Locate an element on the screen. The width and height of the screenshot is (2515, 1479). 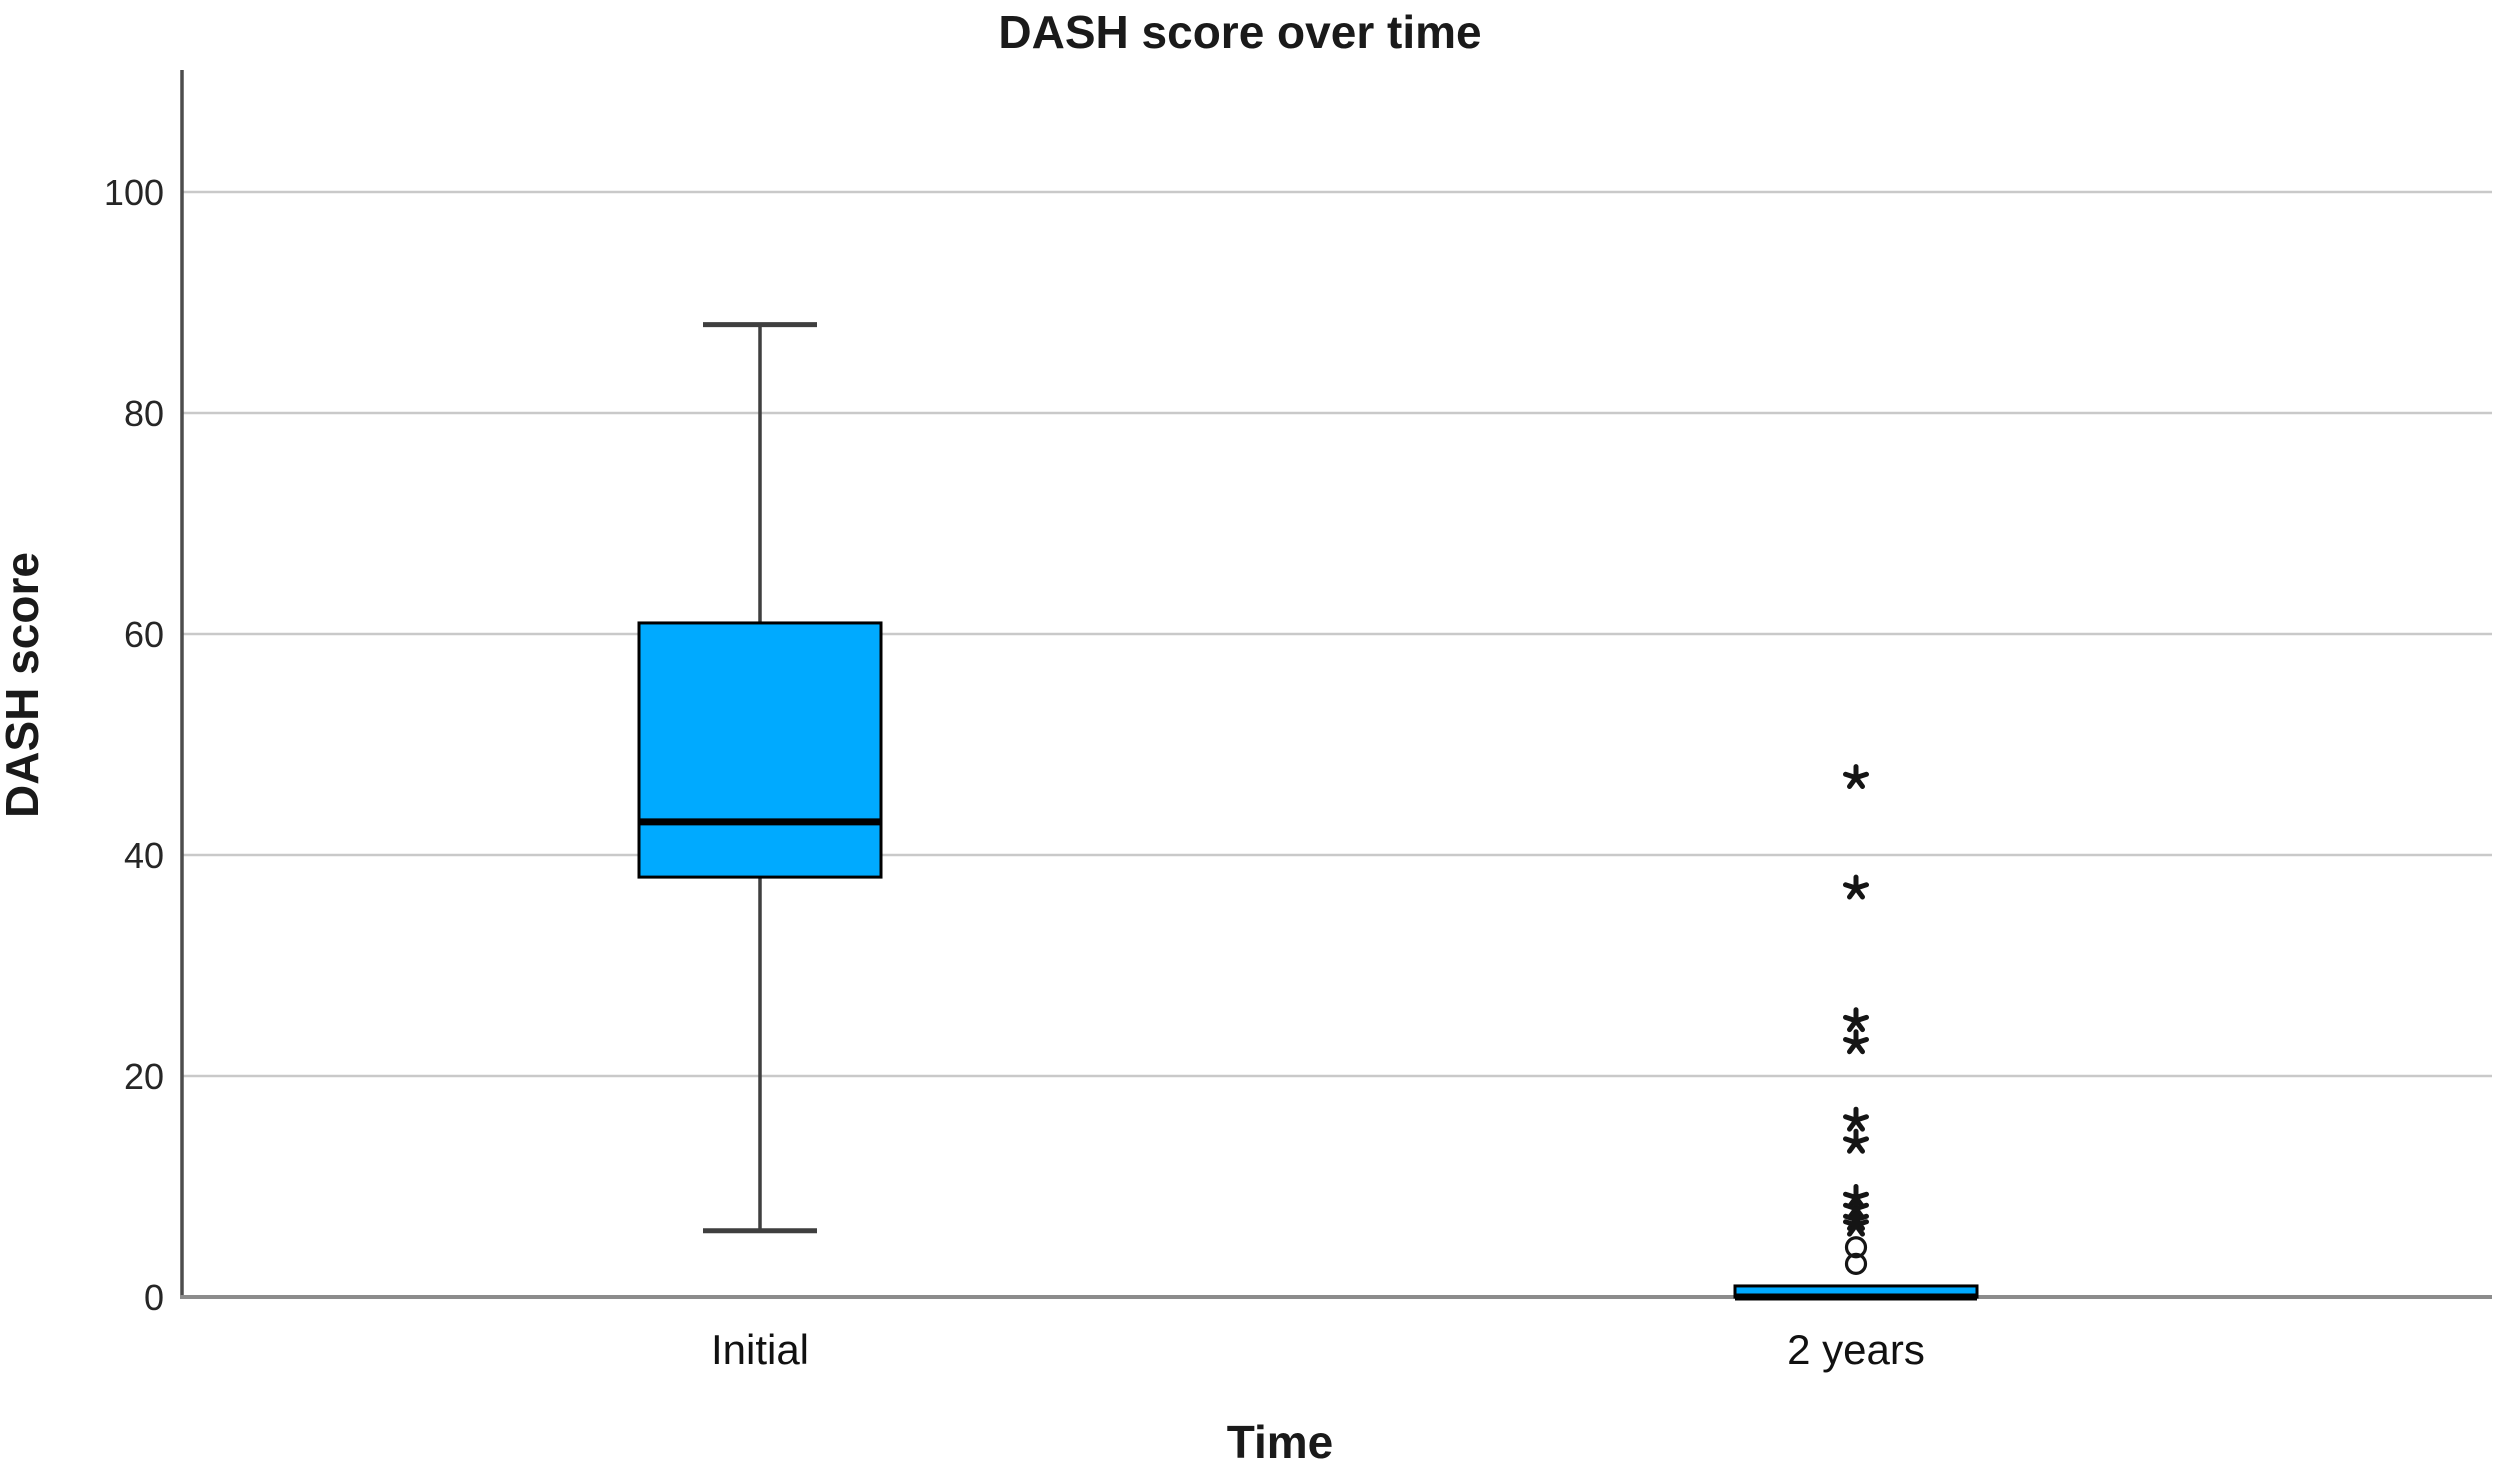
y-axis-title: DASH score is located at coordinates (24, 685).